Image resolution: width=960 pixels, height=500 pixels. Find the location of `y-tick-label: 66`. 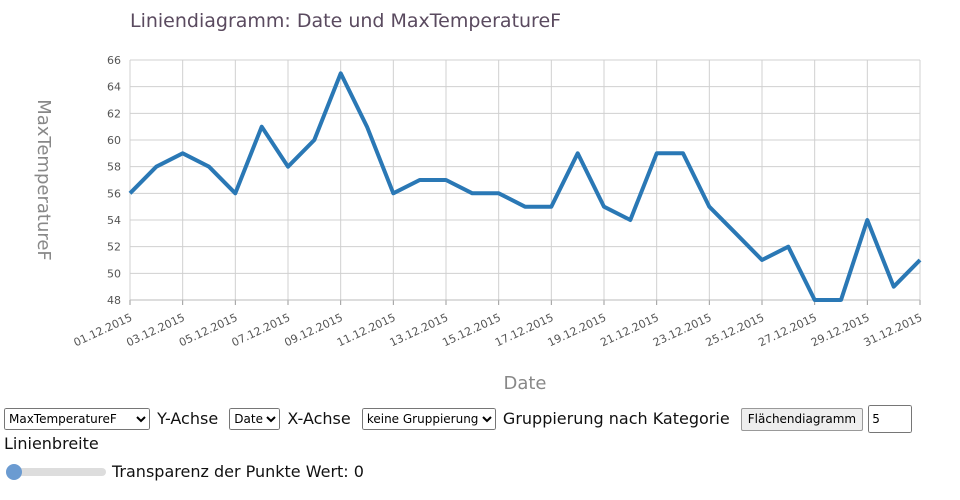

y-tick-label: 66 is located at coordinates (114, 60).